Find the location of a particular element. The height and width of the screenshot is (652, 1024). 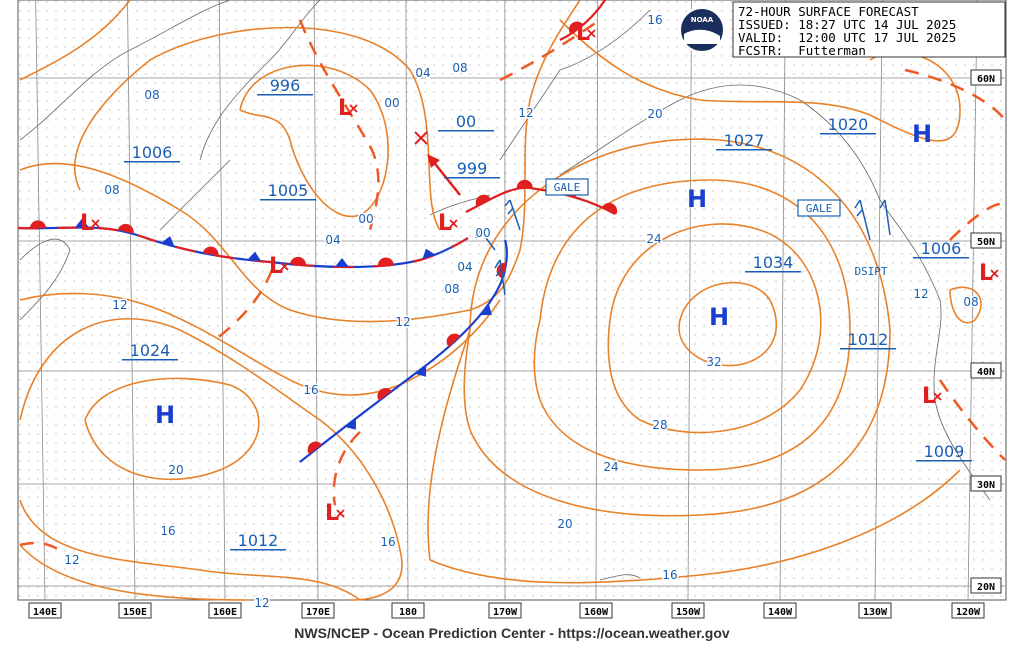

lon-label: 160E is located at coordinates (225, 612).